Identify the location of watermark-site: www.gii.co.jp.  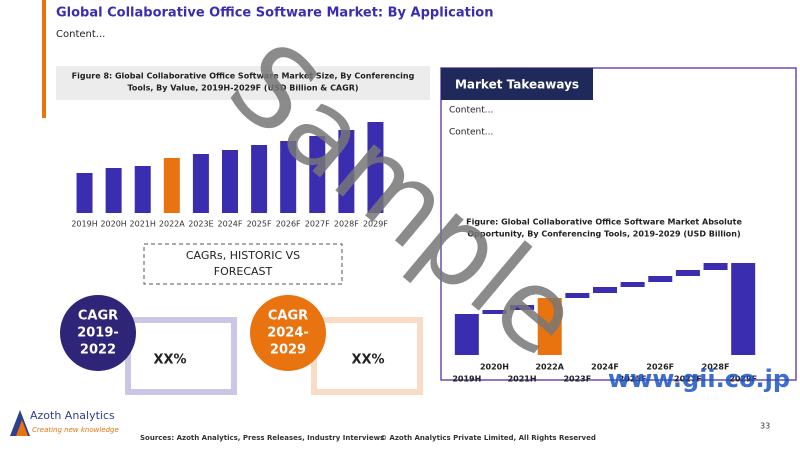
(699, 379).